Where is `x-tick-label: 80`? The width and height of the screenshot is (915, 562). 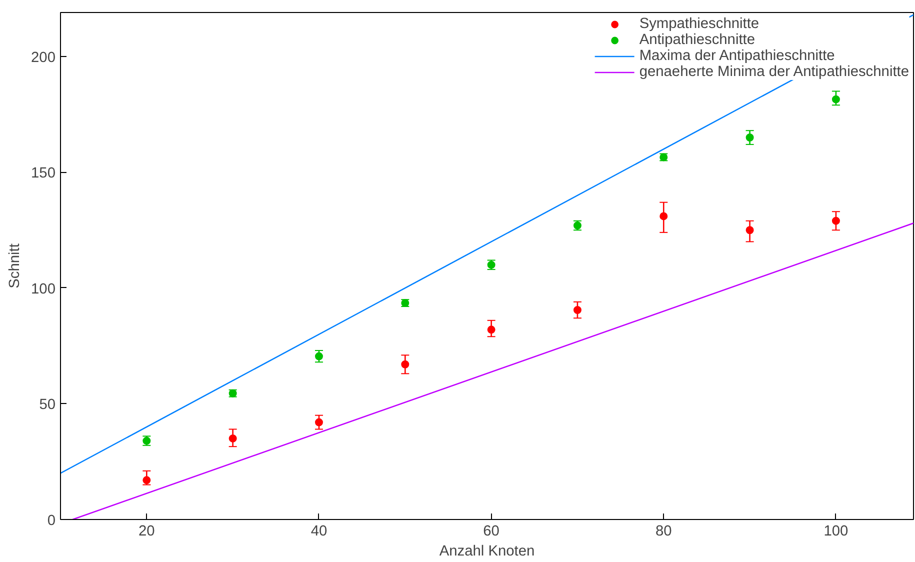
x-tick-label: 80 is located at coordinates (663, 532).